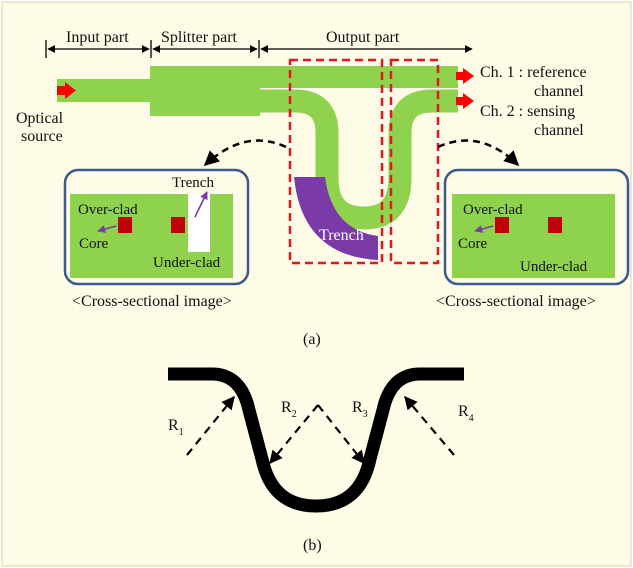  What do you see at coordinates (187, 263) in the screenshot?
I see `left-under-clad-label: Under-clad` at bounding box center [187, 263].